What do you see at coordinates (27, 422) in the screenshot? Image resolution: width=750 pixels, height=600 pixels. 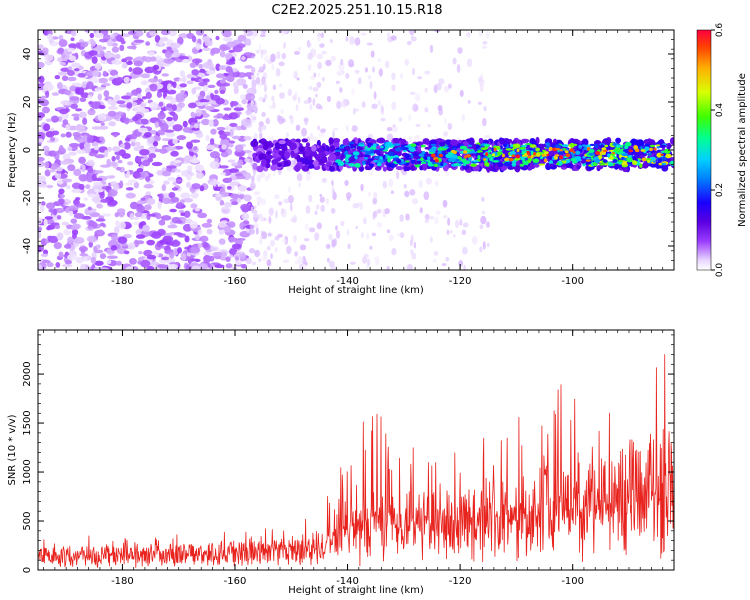 I see `snr-y-tick-label: 1500` at bounding box center [27, 422].